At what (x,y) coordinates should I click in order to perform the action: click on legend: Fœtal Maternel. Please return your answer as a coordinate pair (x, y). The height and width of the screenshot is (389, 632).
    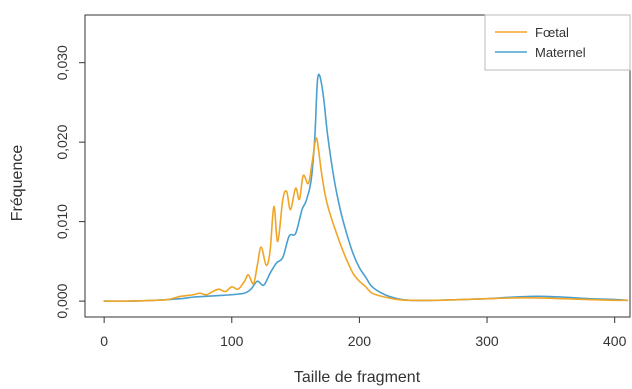
    Looking at the image, I should click on (557, 42).